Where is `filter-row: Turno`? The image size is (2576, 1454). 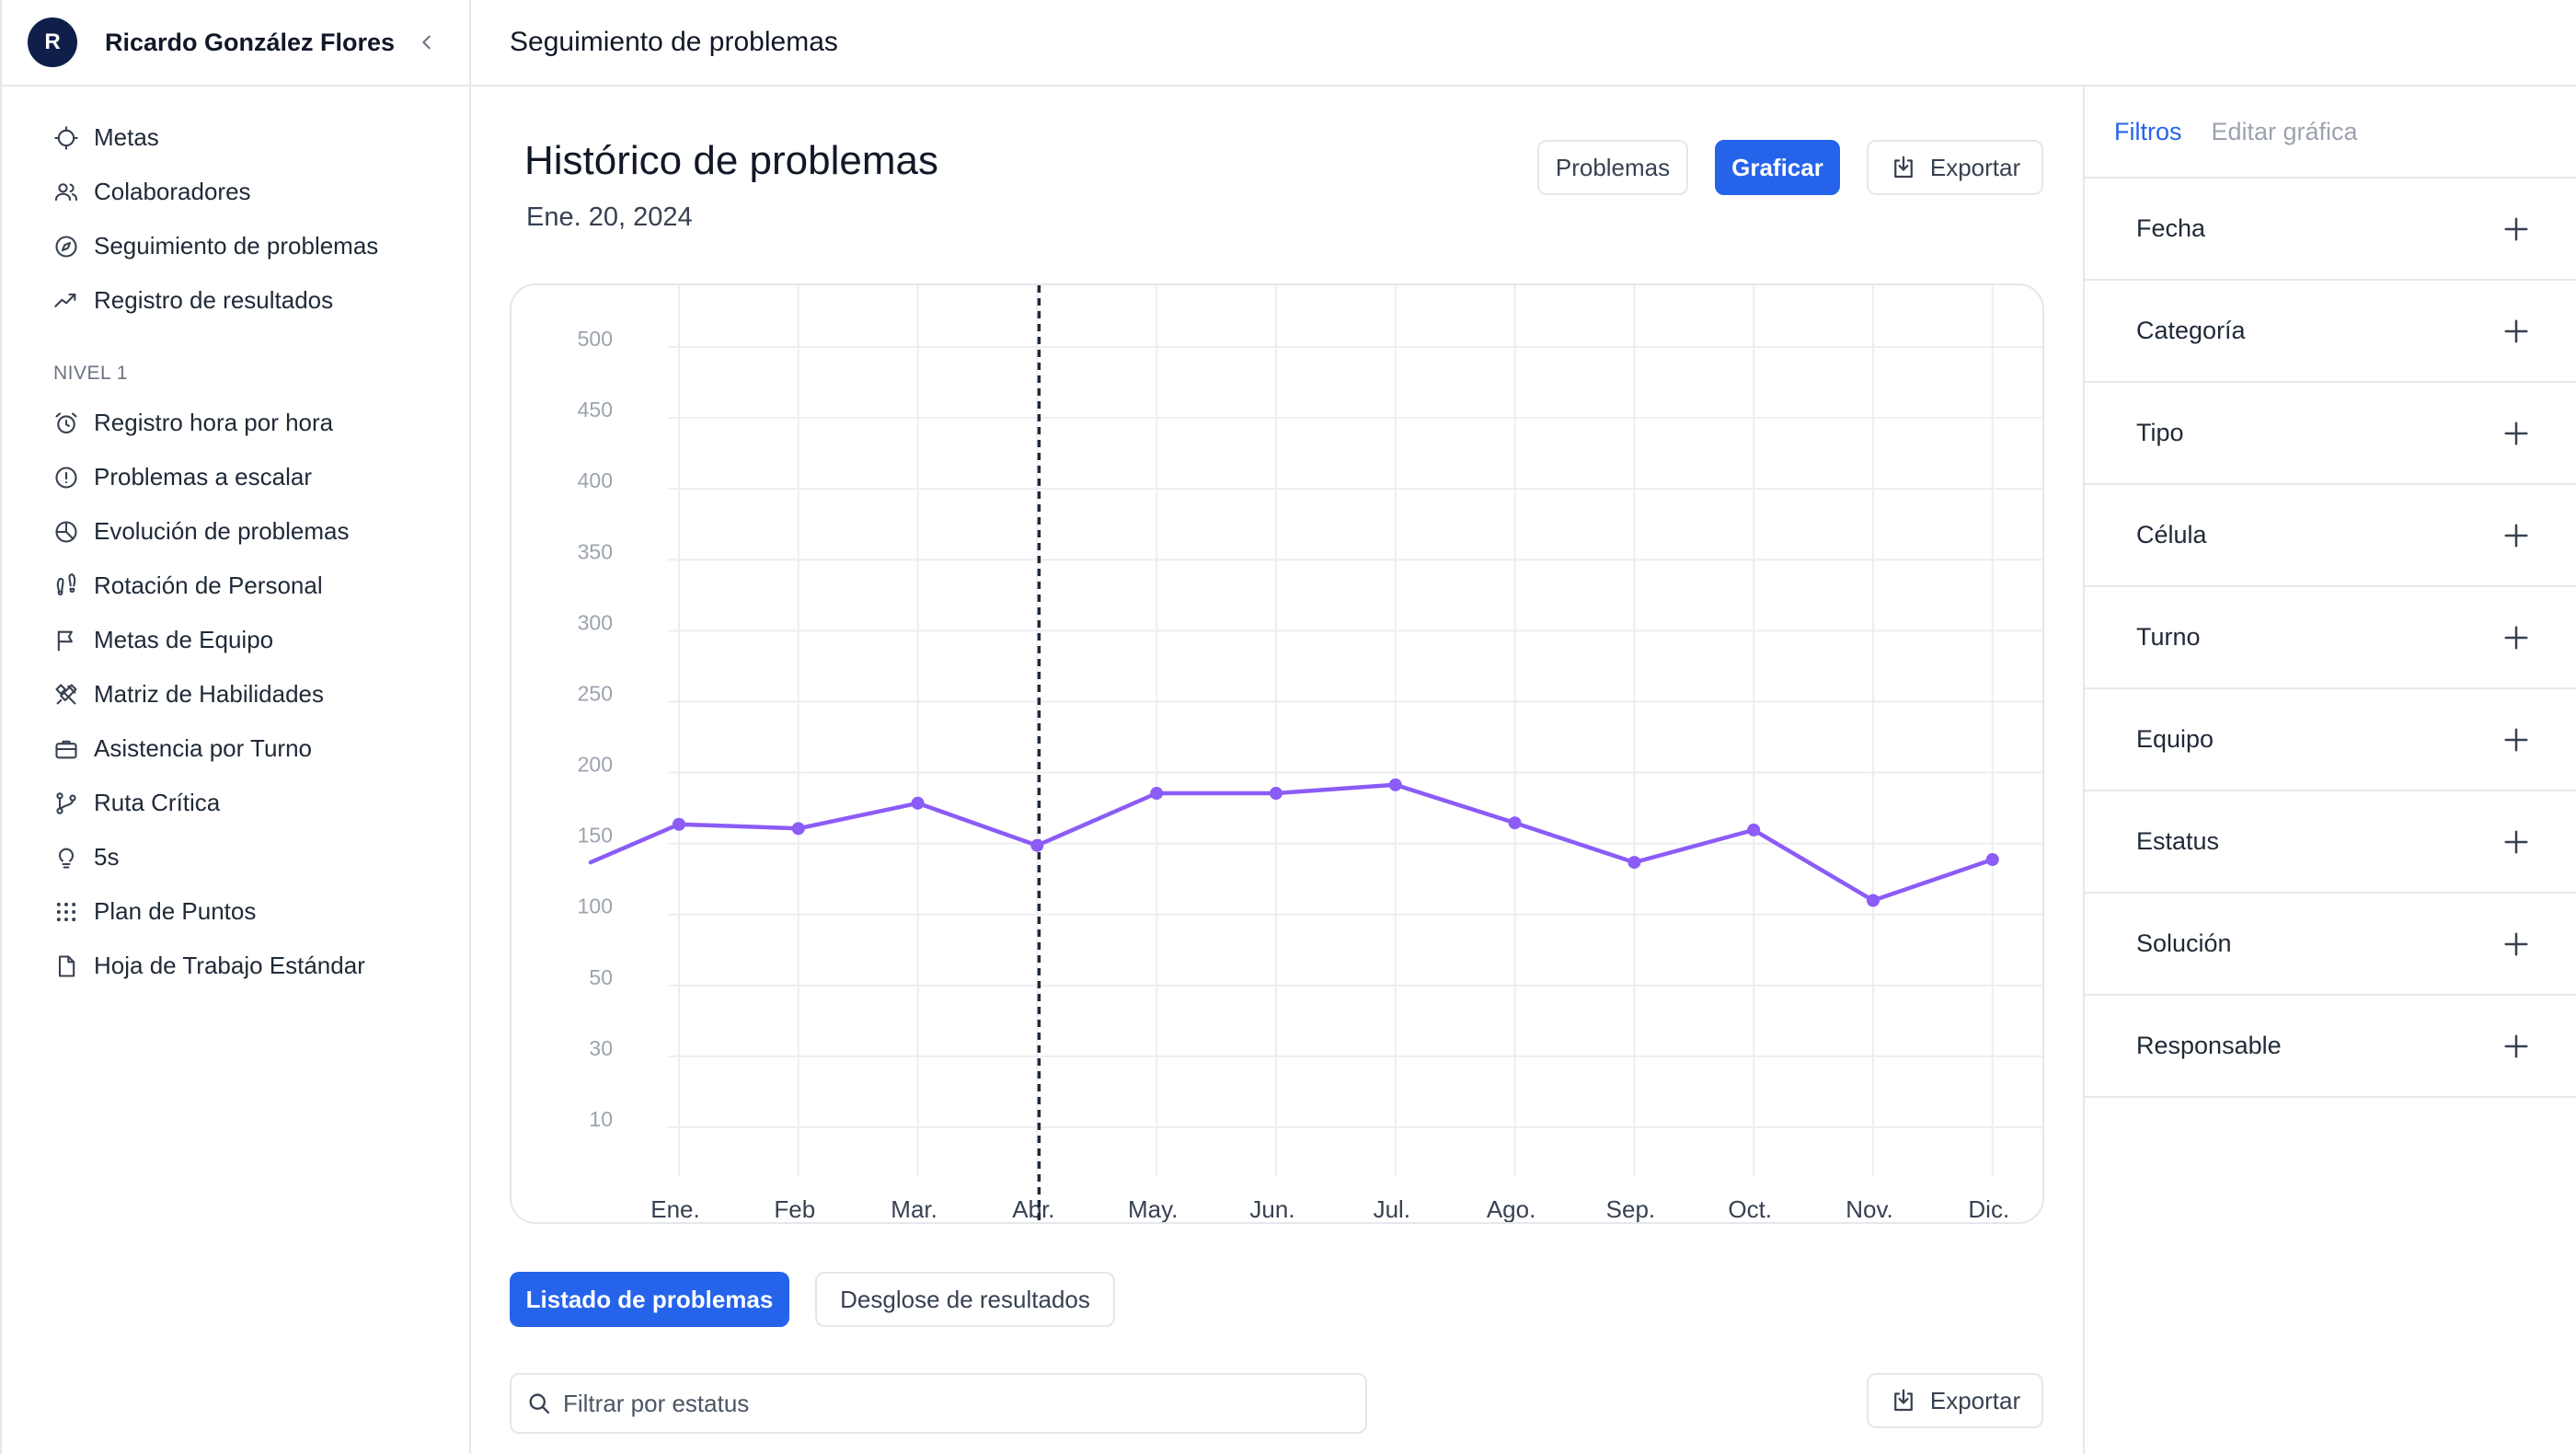
filter-row: Turno is located at coordinates (2330, 638).